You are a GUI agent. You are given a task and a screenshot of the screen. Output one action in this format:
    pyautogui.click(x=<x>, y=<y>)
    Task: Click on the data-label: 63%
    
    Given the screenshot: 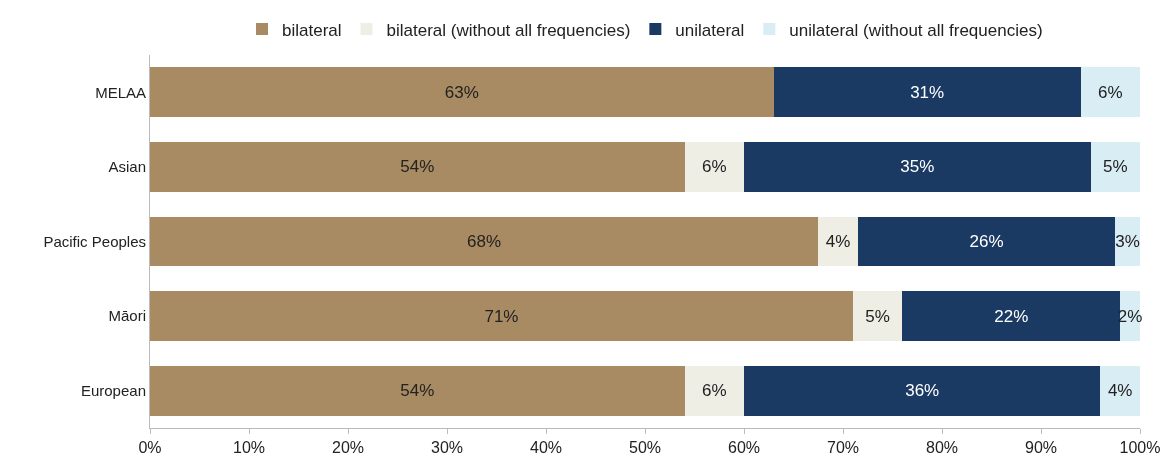 What is the action you would take?
    pyautogui.click(x=461, y=92)
    